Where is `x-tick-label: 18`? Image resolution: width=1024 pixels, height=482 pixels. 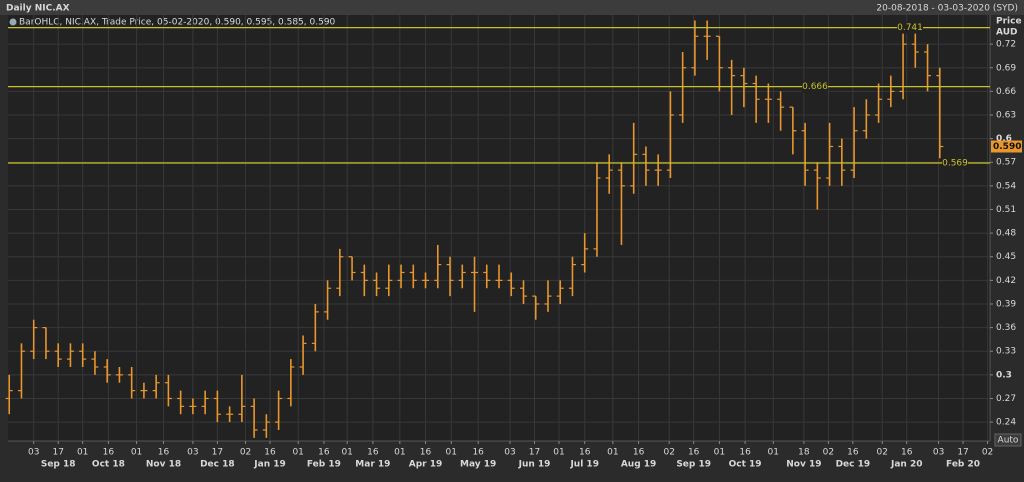
x-tick-label: 18 is located at coordinates (804, 453).